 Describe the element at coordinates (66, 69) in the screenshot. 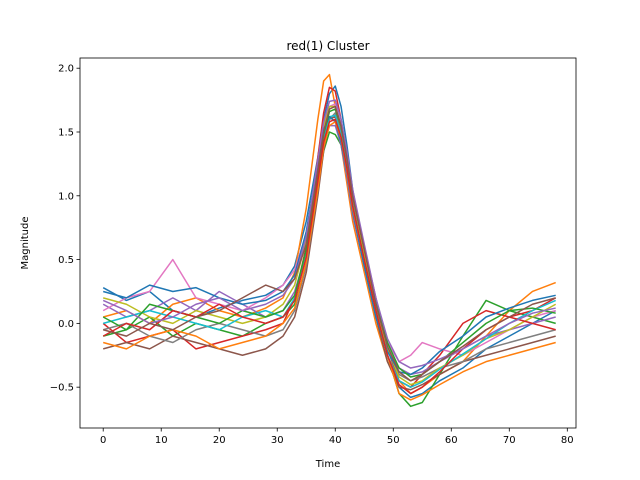

I see `y-tick-label: 2.0` at that location.